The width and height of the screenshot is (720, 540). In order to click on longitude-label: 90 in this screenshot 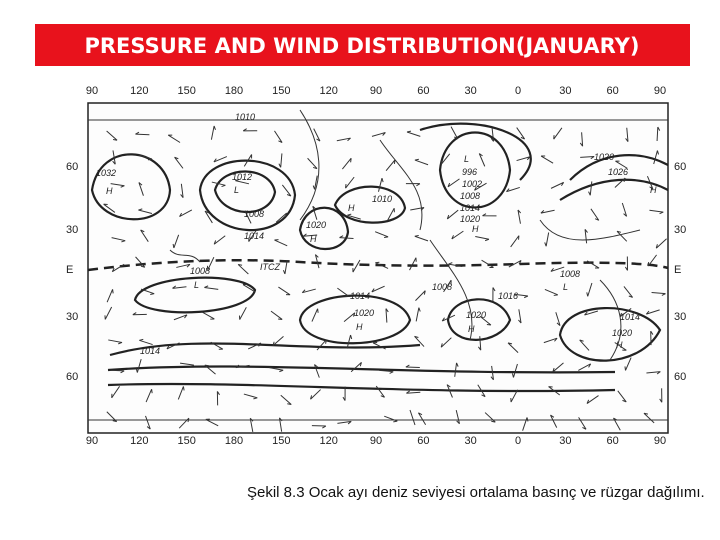, I will do `click(92, 91)`.